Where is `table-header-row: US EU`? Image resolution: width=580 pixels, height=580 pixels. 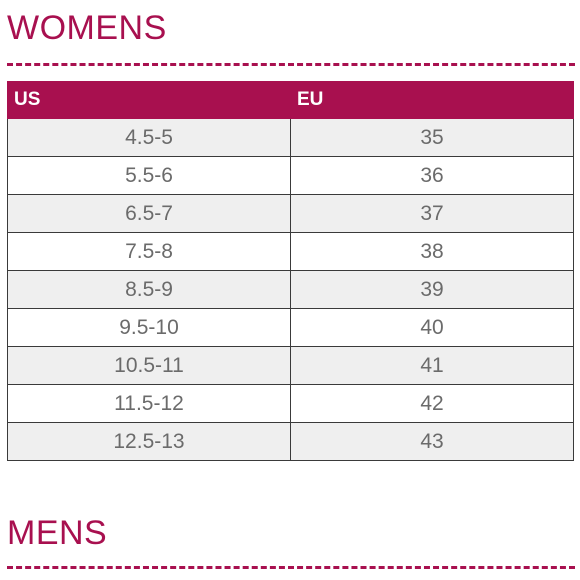 table-header-row: US EU is located at coordinates (290, 100).